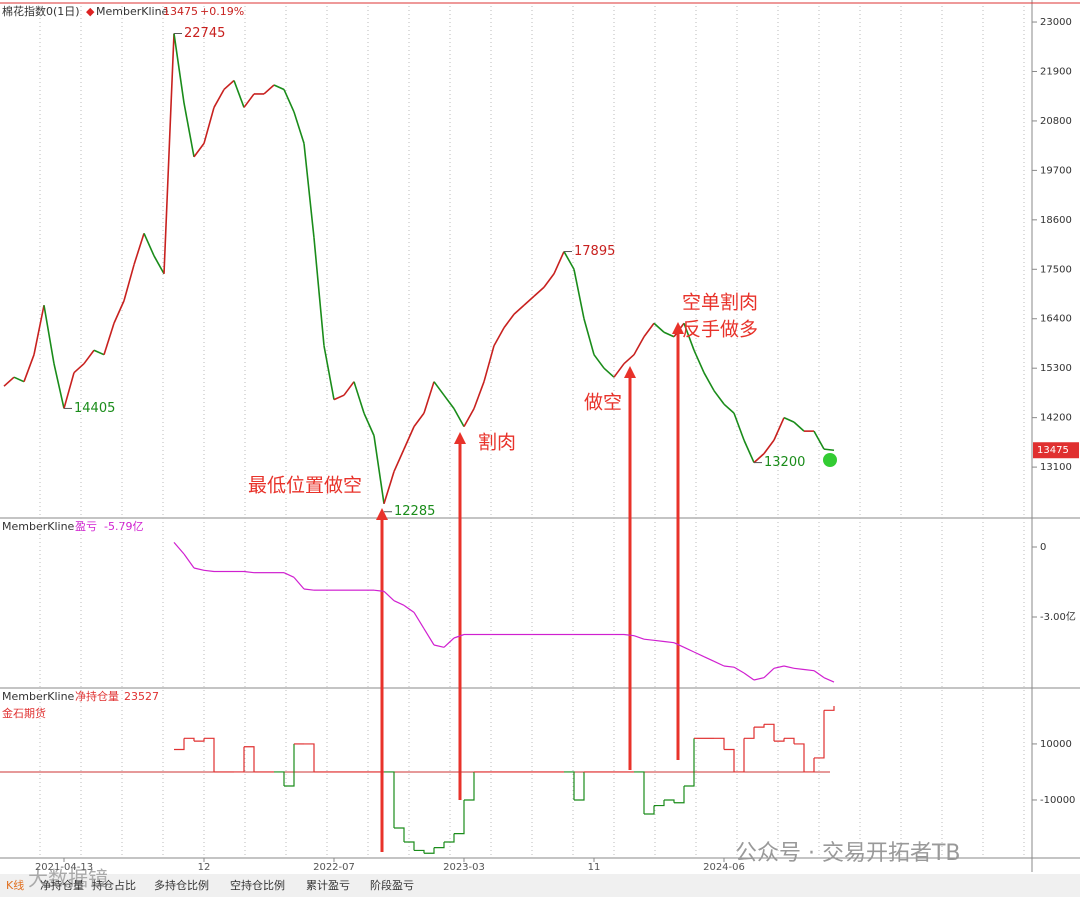  Describe the element at coordinates (15, 885) in the screenshot. I see `tab: K线` at that location.